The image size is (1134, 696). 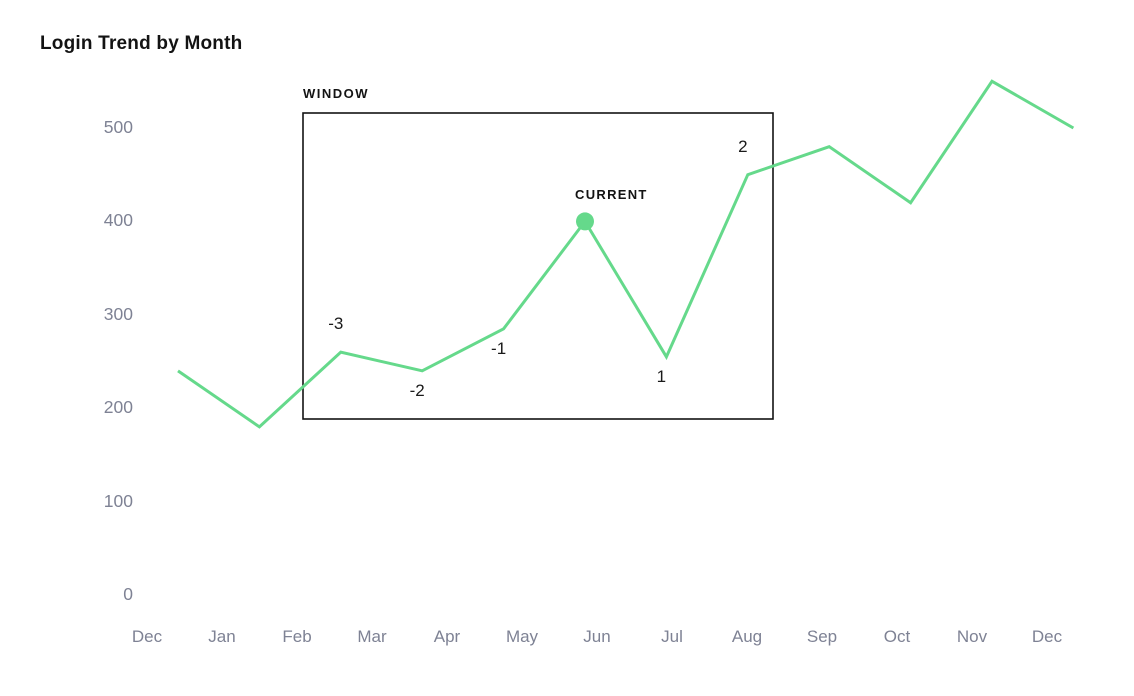 What do you see at coordinates (118, 500) in the screenshot?
I see `y-tick-label: 100` at bounding box center [118, 500].